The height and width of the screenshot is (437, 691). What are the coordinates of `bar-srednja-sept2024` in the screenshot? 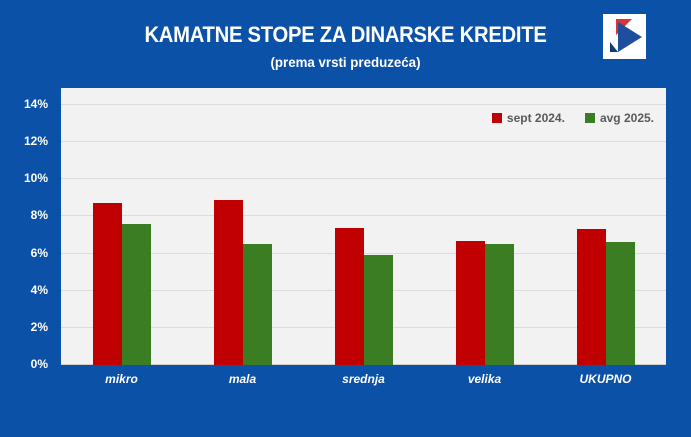 It's located at (349, 296).